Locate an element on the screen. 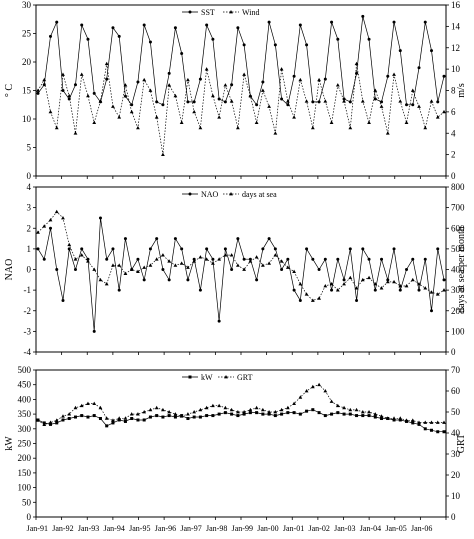  legend-label: Wind is located at coordinates (250, 12).